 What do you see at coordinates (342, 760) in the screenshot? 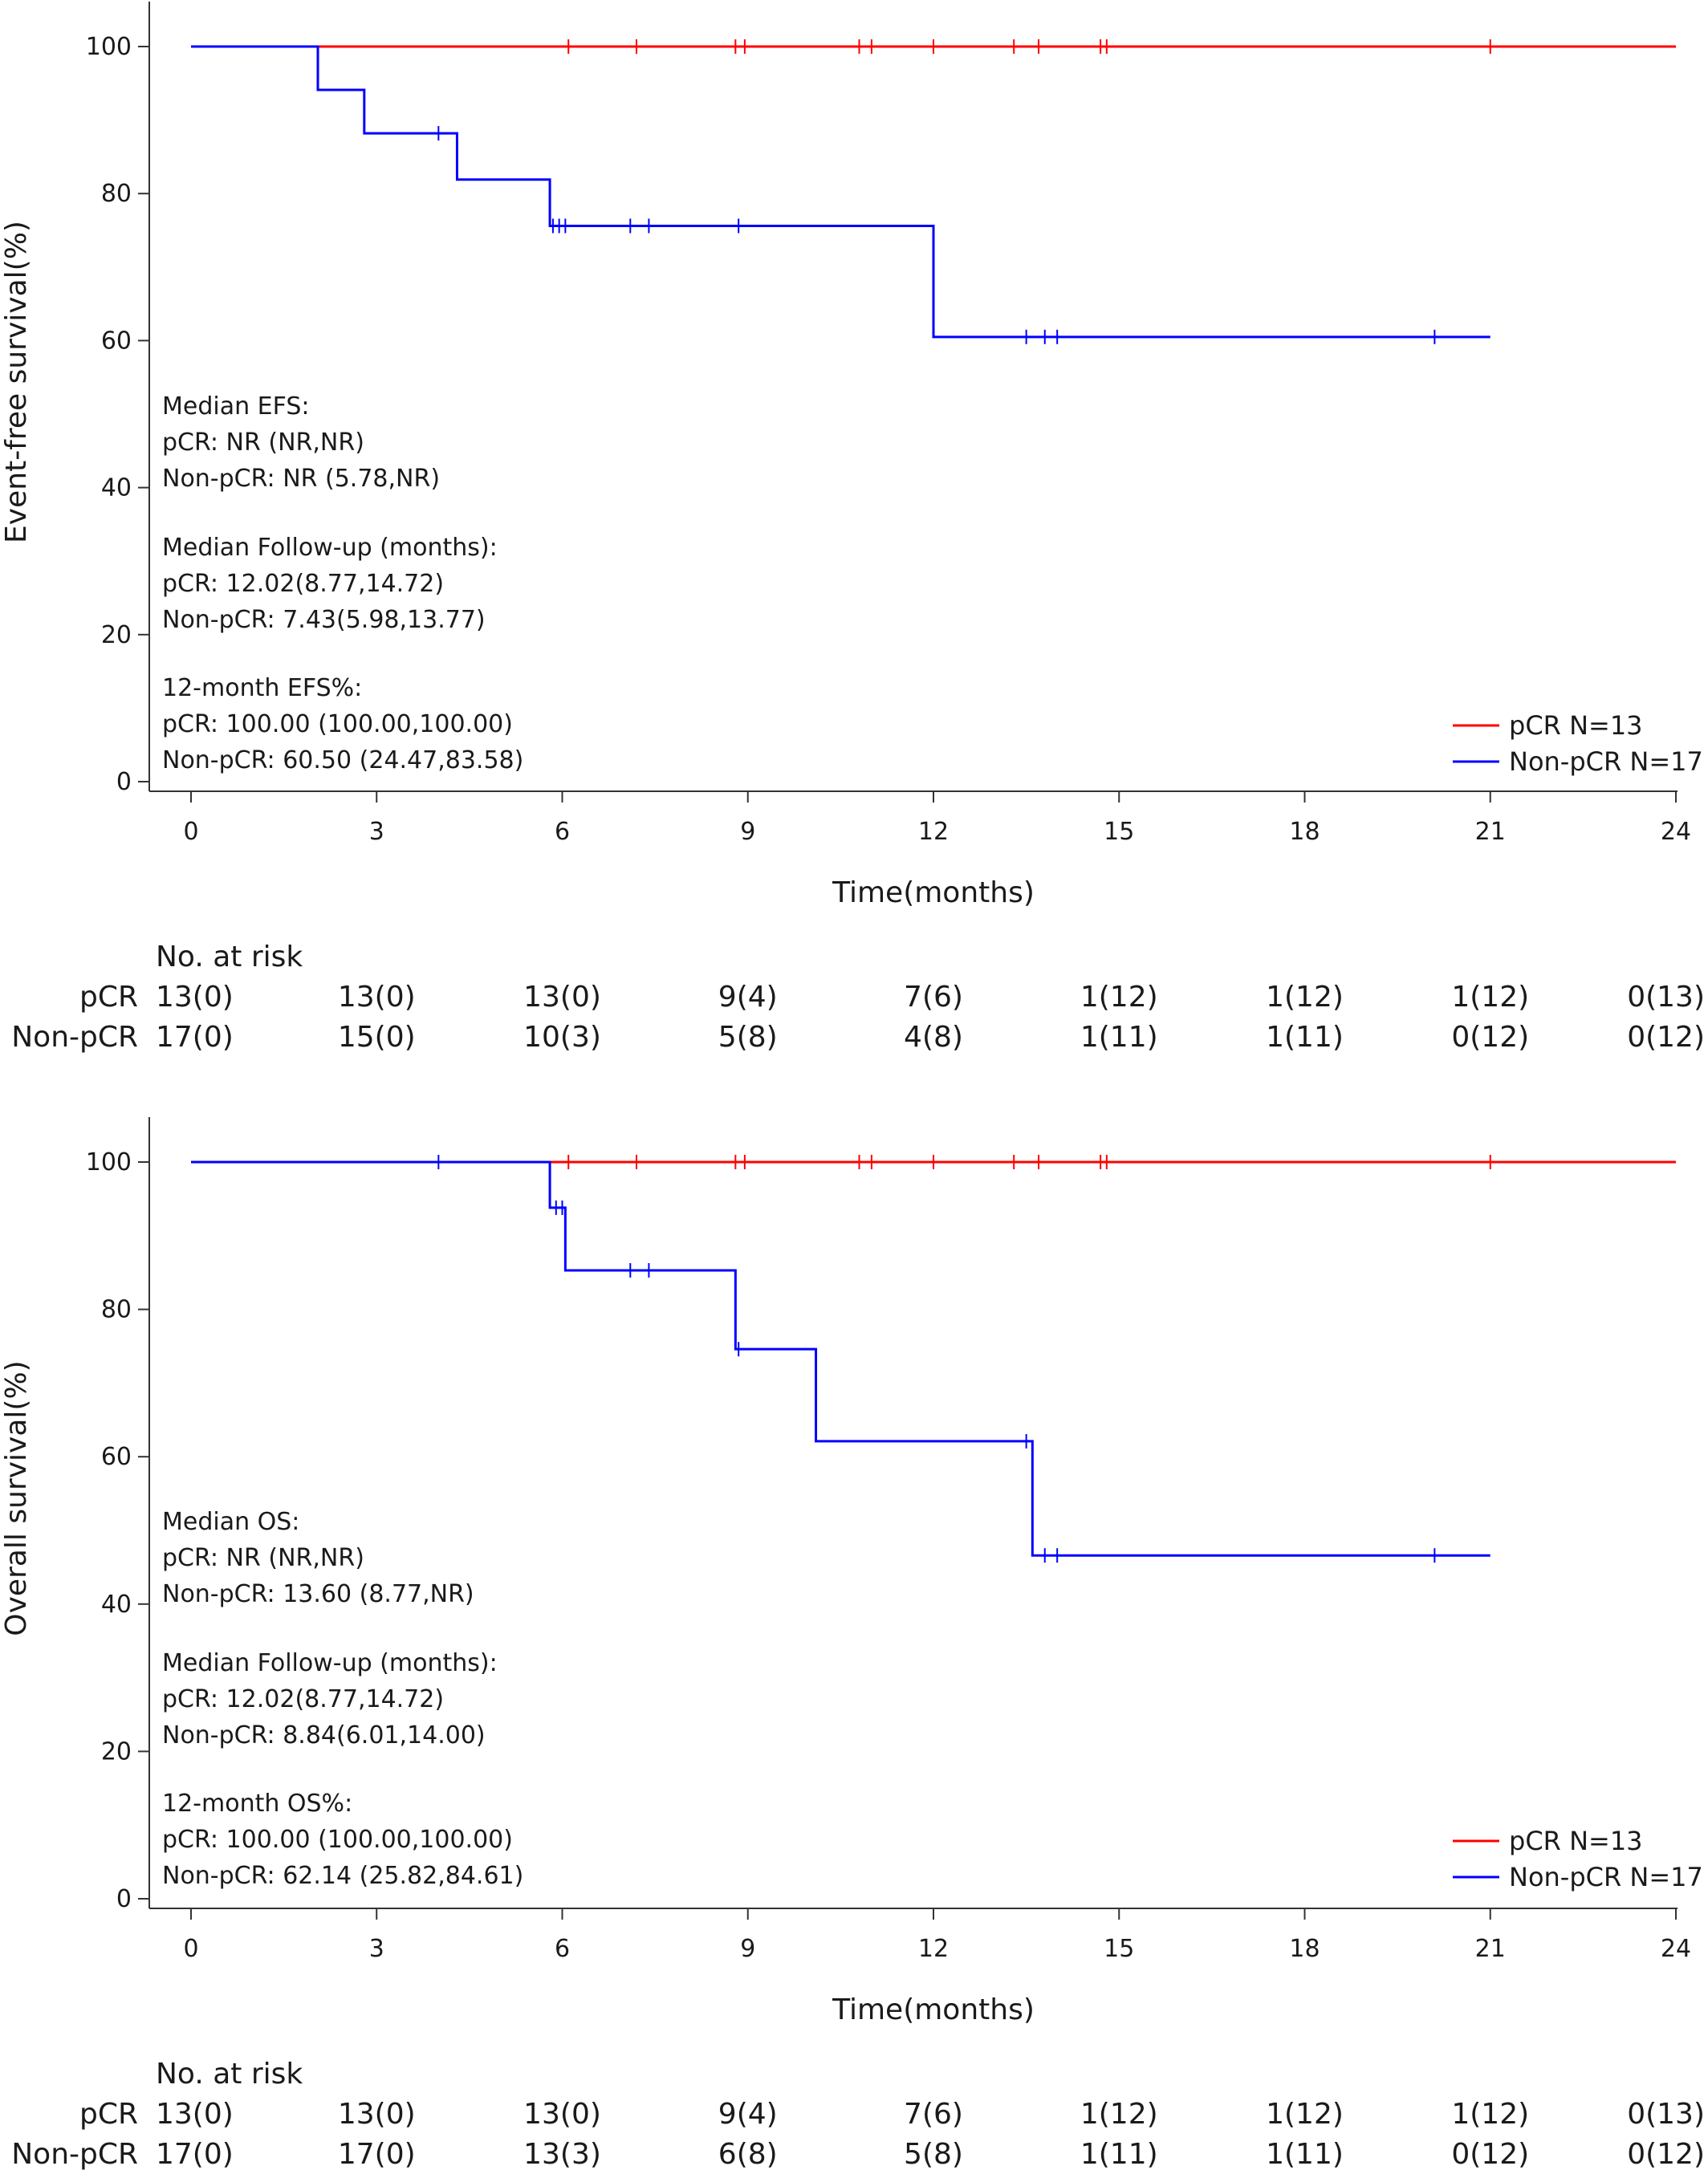
I see `annotation-line: Non-pCR: 60.50 (24.47,83.58)` at bounding box center [342, 760].